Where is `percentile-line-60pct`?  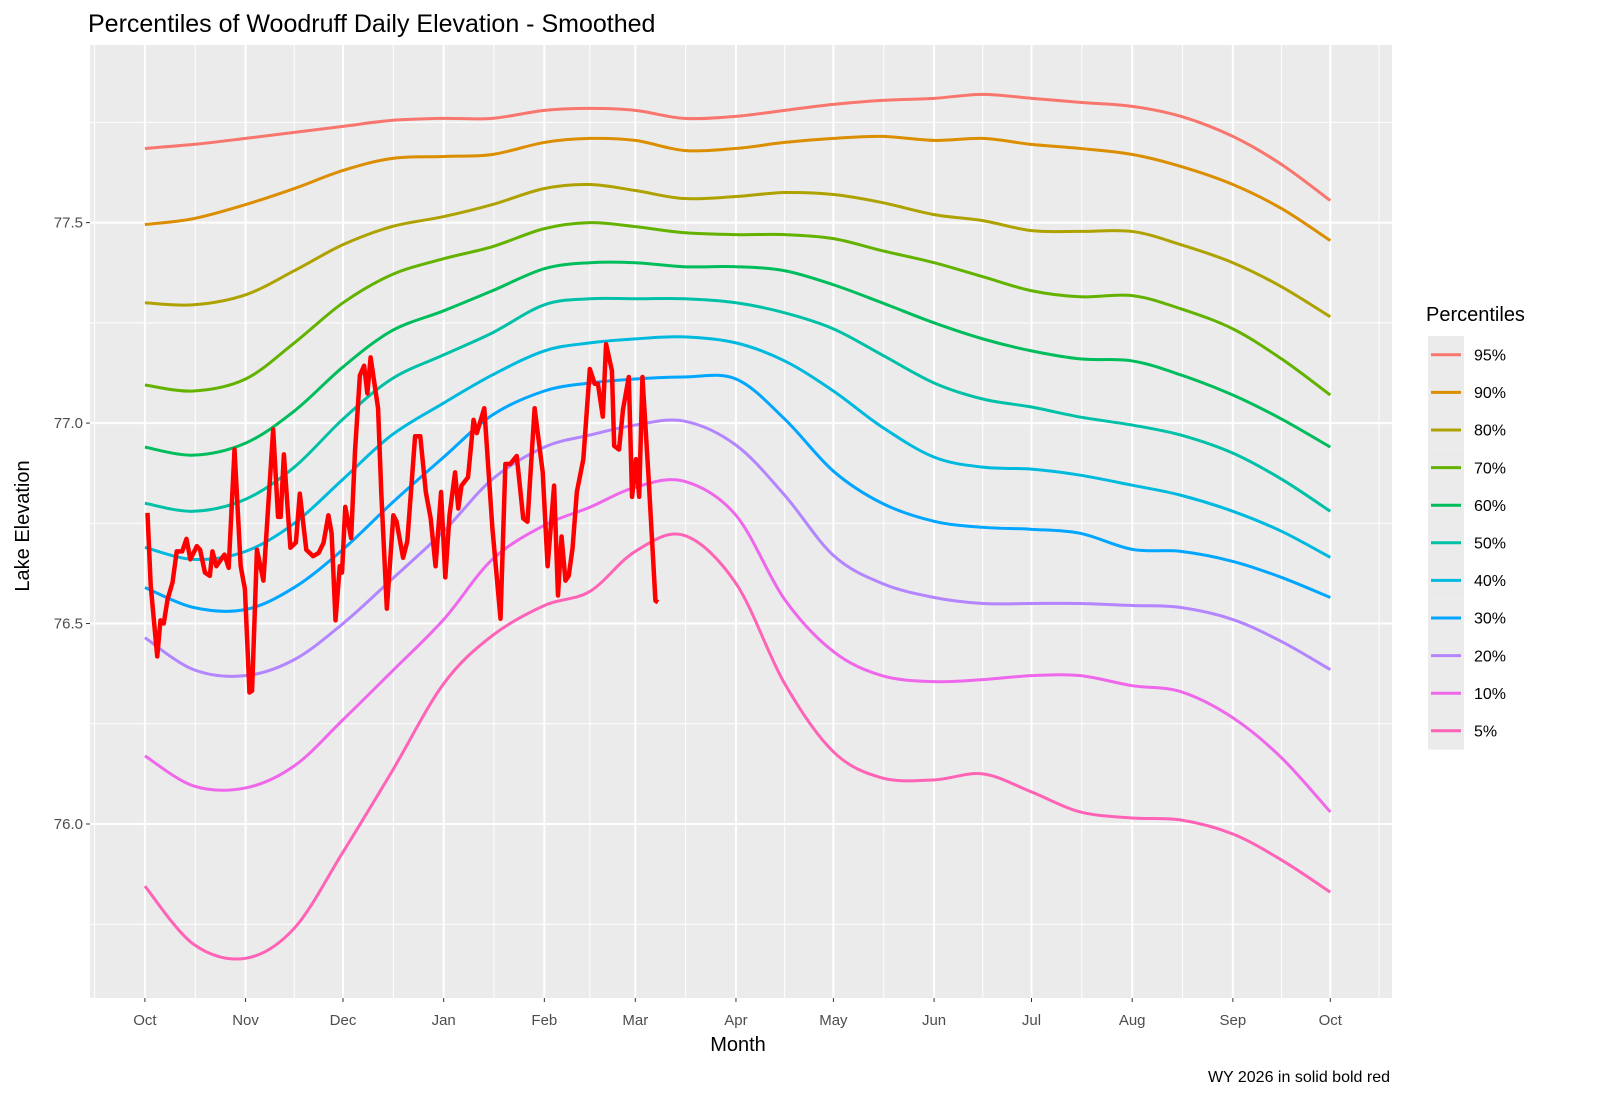 percentile-line-60pct is located at coordinates (738, 358).